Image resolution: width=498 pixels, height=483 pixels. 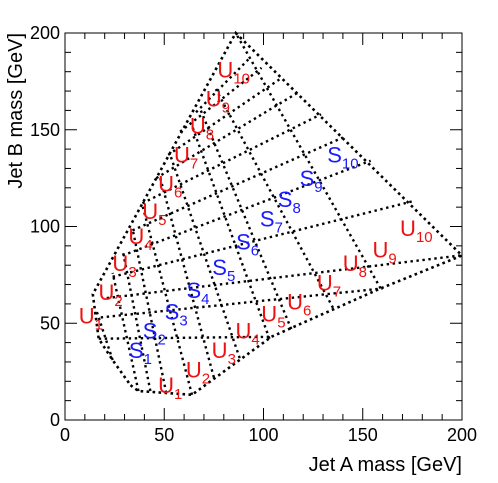 I want to click on signal-region-label: S7, so click(x=271, y=222).